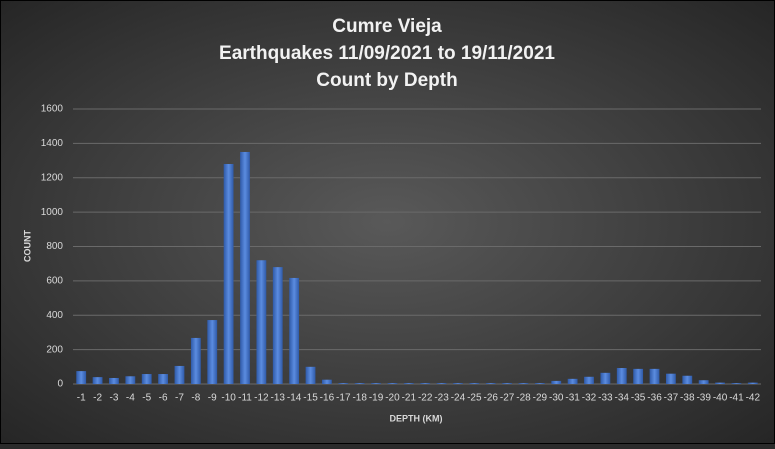  I want to click on x-tick-label: -3, so click(113, 398).